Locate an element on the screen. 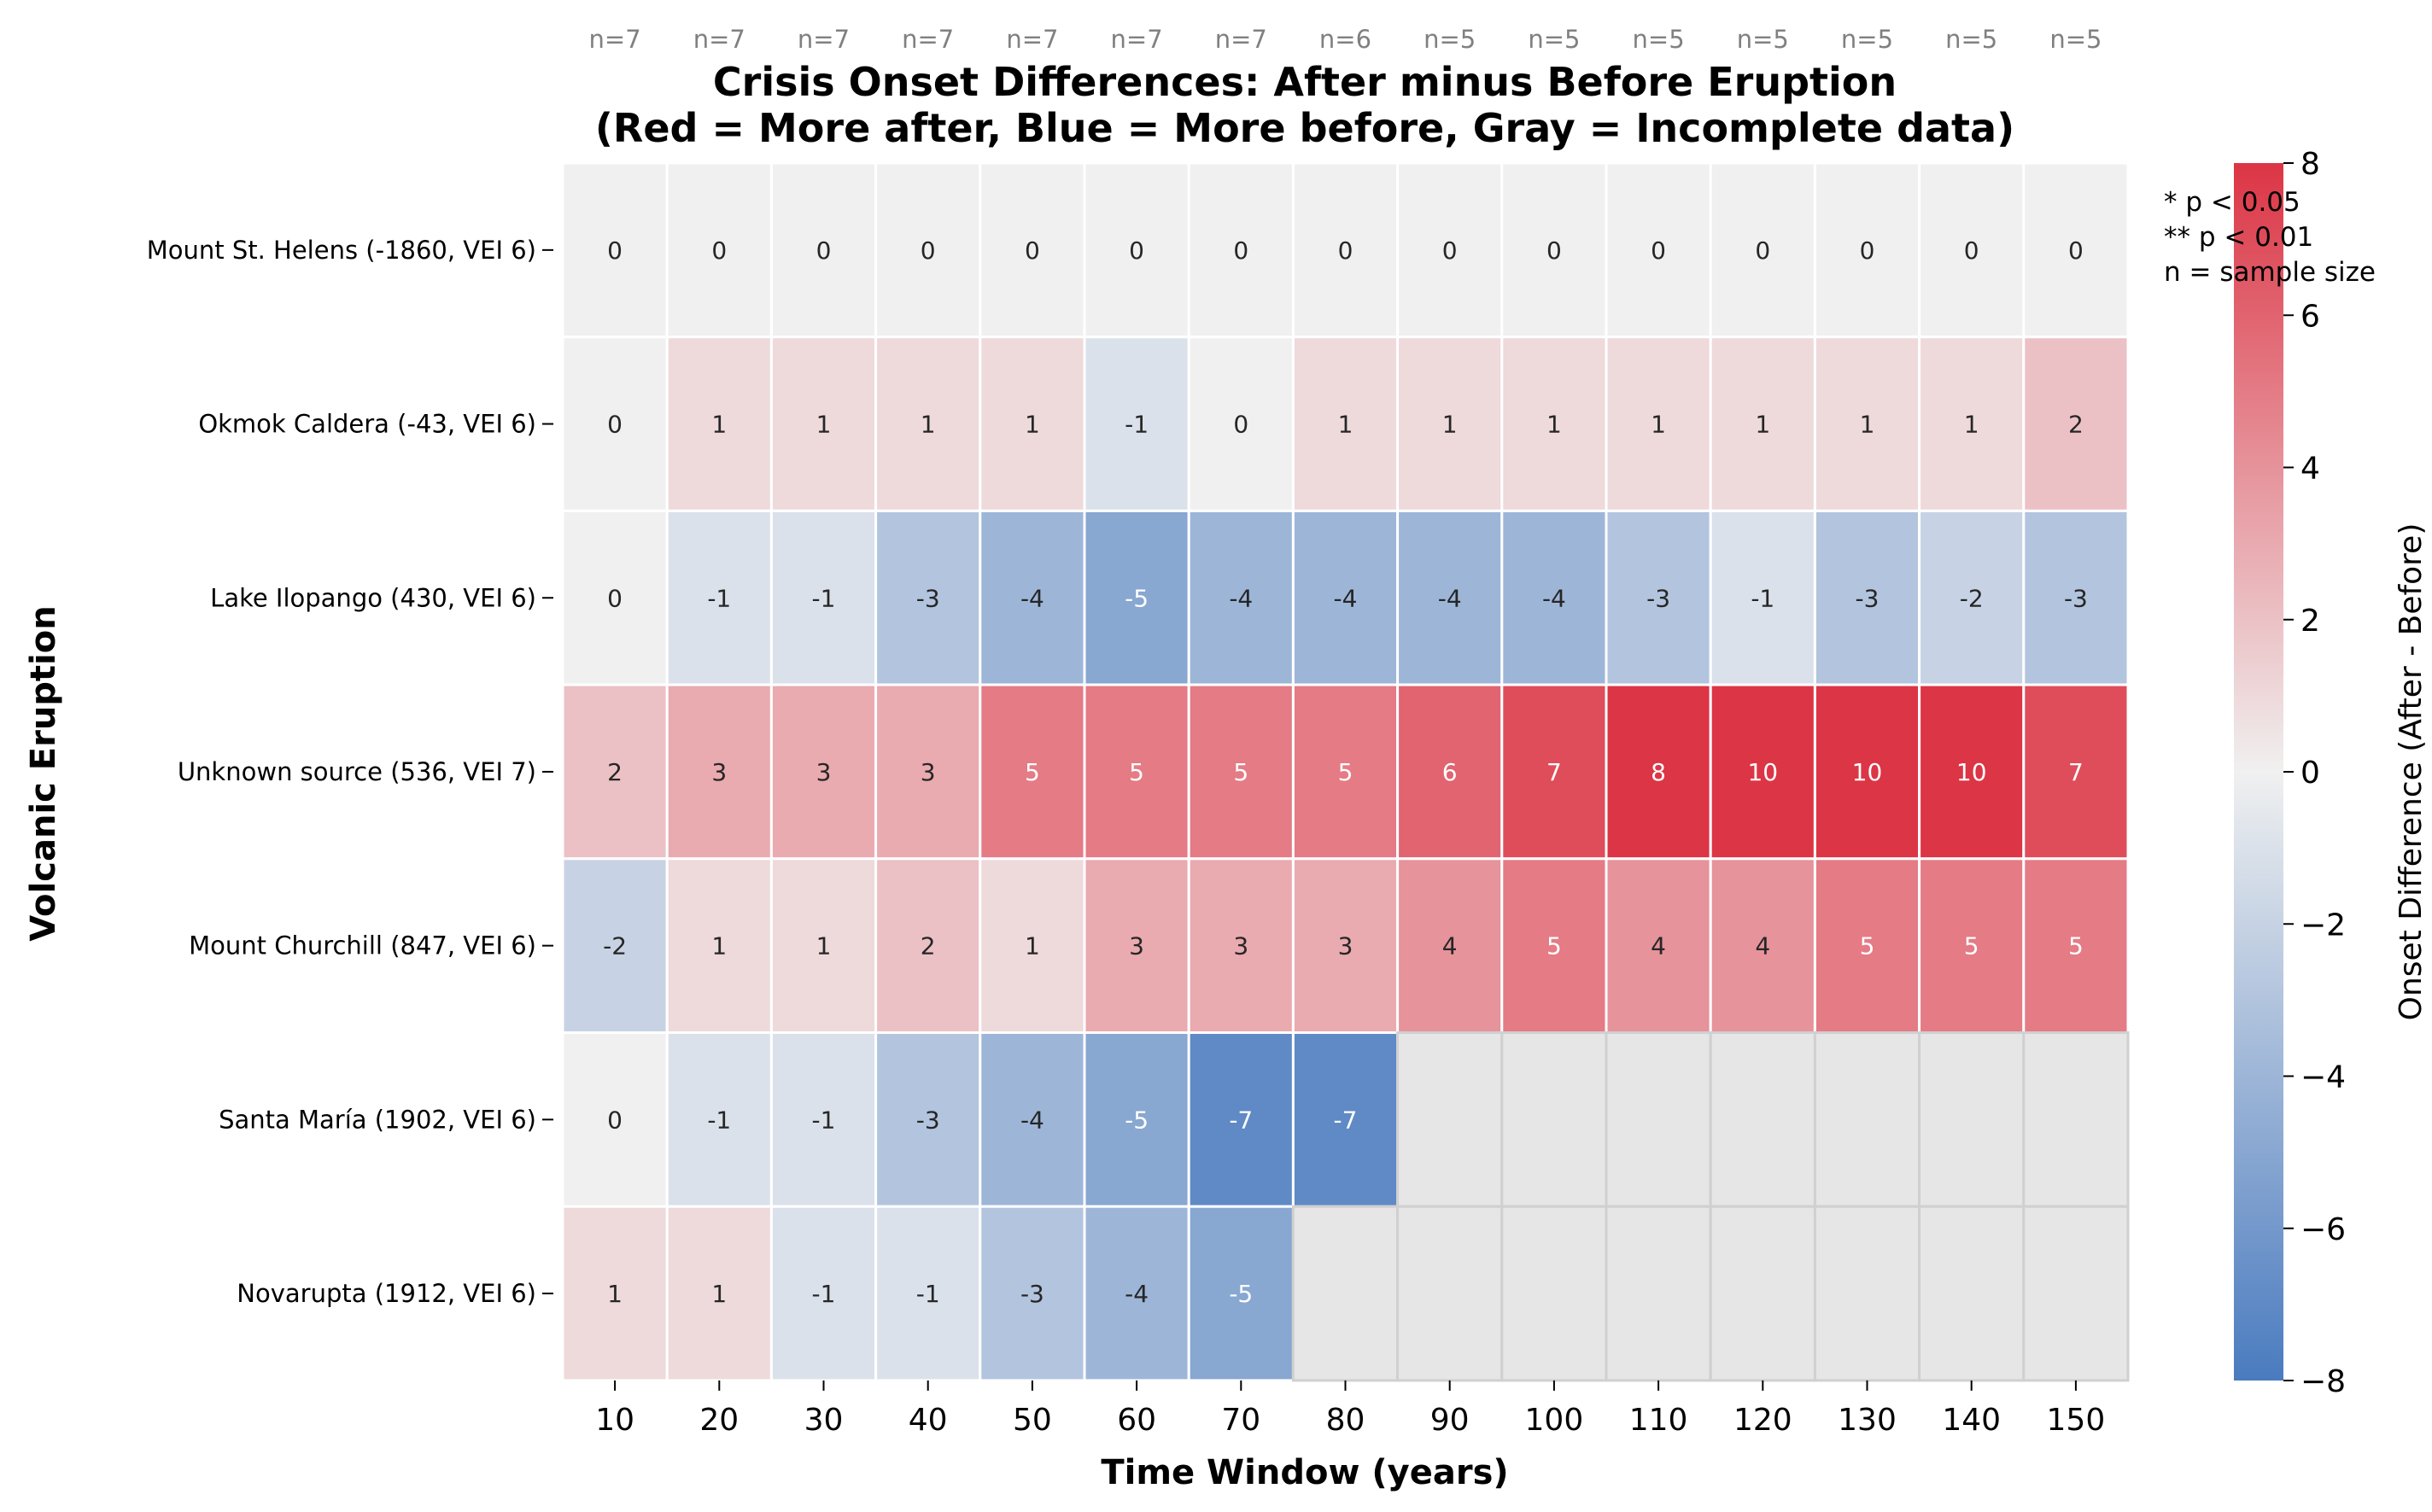 The width and height of the screenshot is (2432, 1512). colorbar-tick-label: 8 is located at coordinates (2310, 164).